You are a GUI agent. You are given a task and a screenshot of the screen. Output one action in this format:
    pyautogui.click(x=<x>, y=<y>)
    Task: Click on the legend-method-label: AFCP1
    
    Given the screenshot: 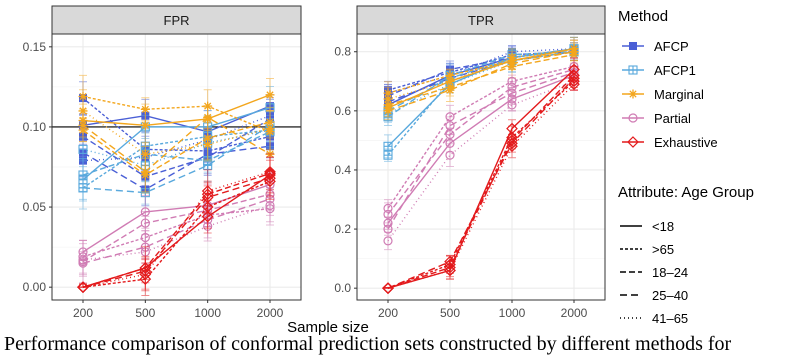 What is the action you would take?
    pyautogui.click(x=675, y=70)
    